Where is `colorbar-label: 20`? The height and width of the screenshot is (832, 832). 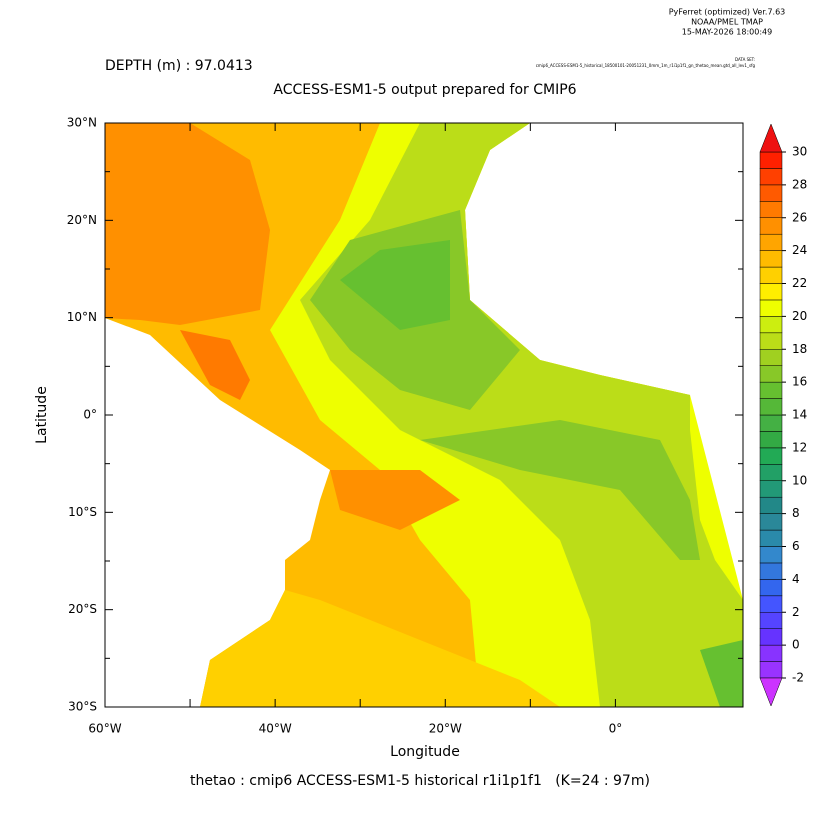 colorbar-label: 20 is located at coordinates (799, 316).